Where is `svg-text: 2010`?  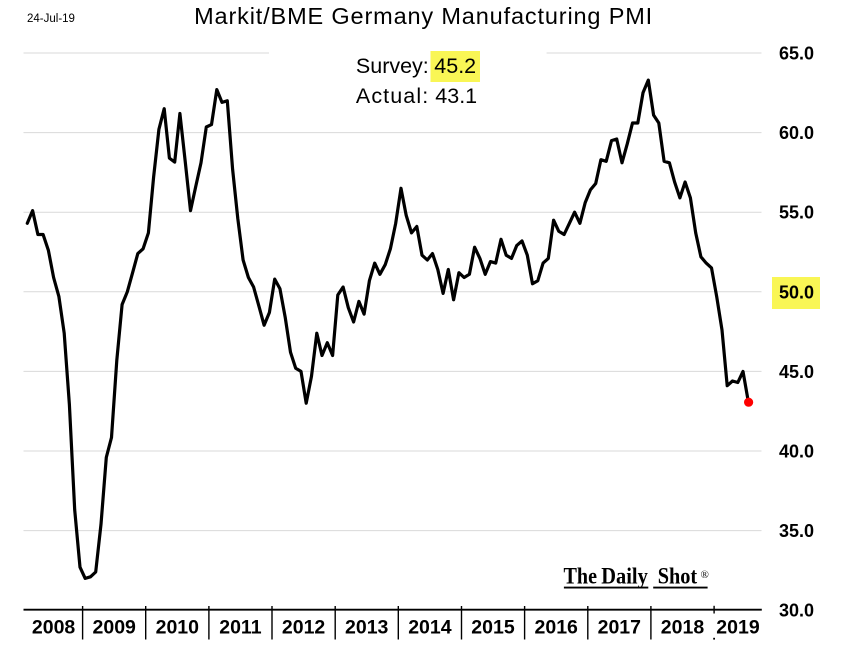
svg-text: 2010 is located at coordinates (178, 628).